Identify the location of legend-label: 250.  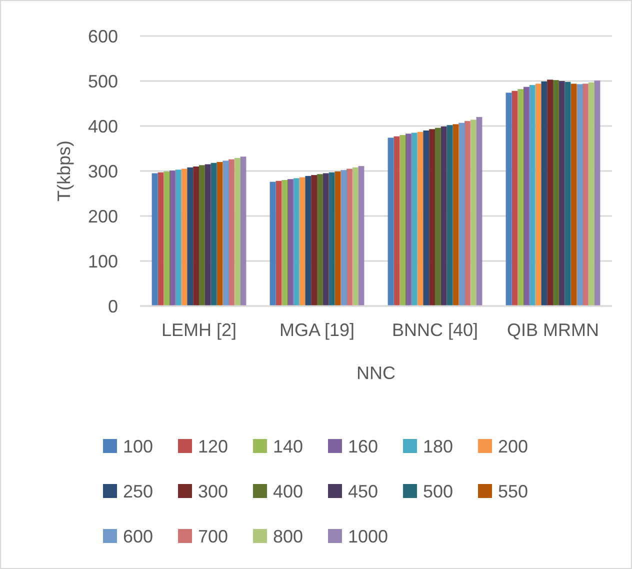
(138, 491).